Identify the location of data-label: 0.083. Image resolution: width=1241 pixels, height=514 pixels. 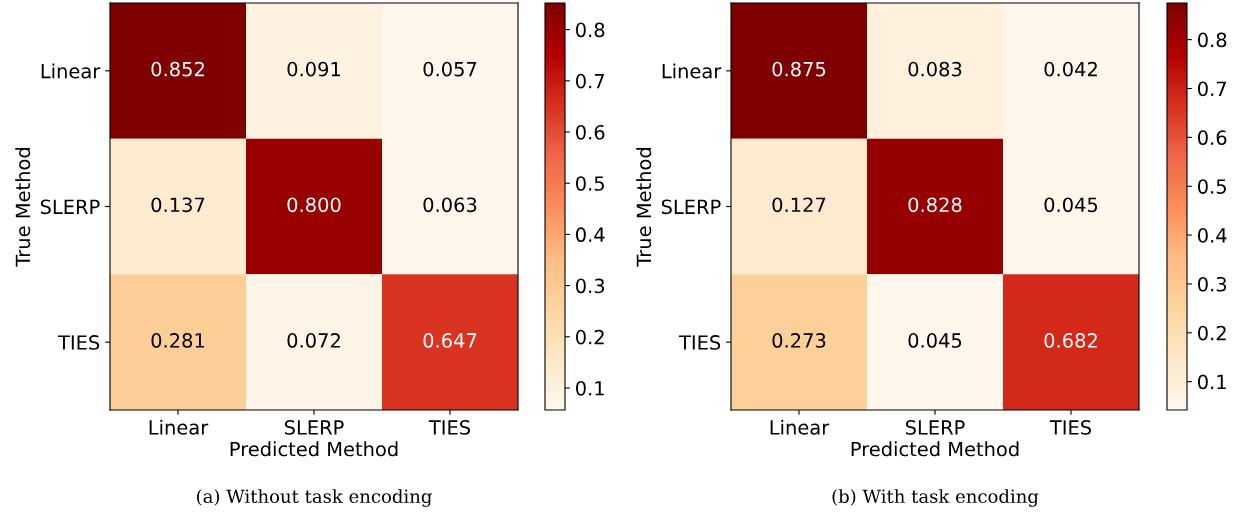
(935, 69).